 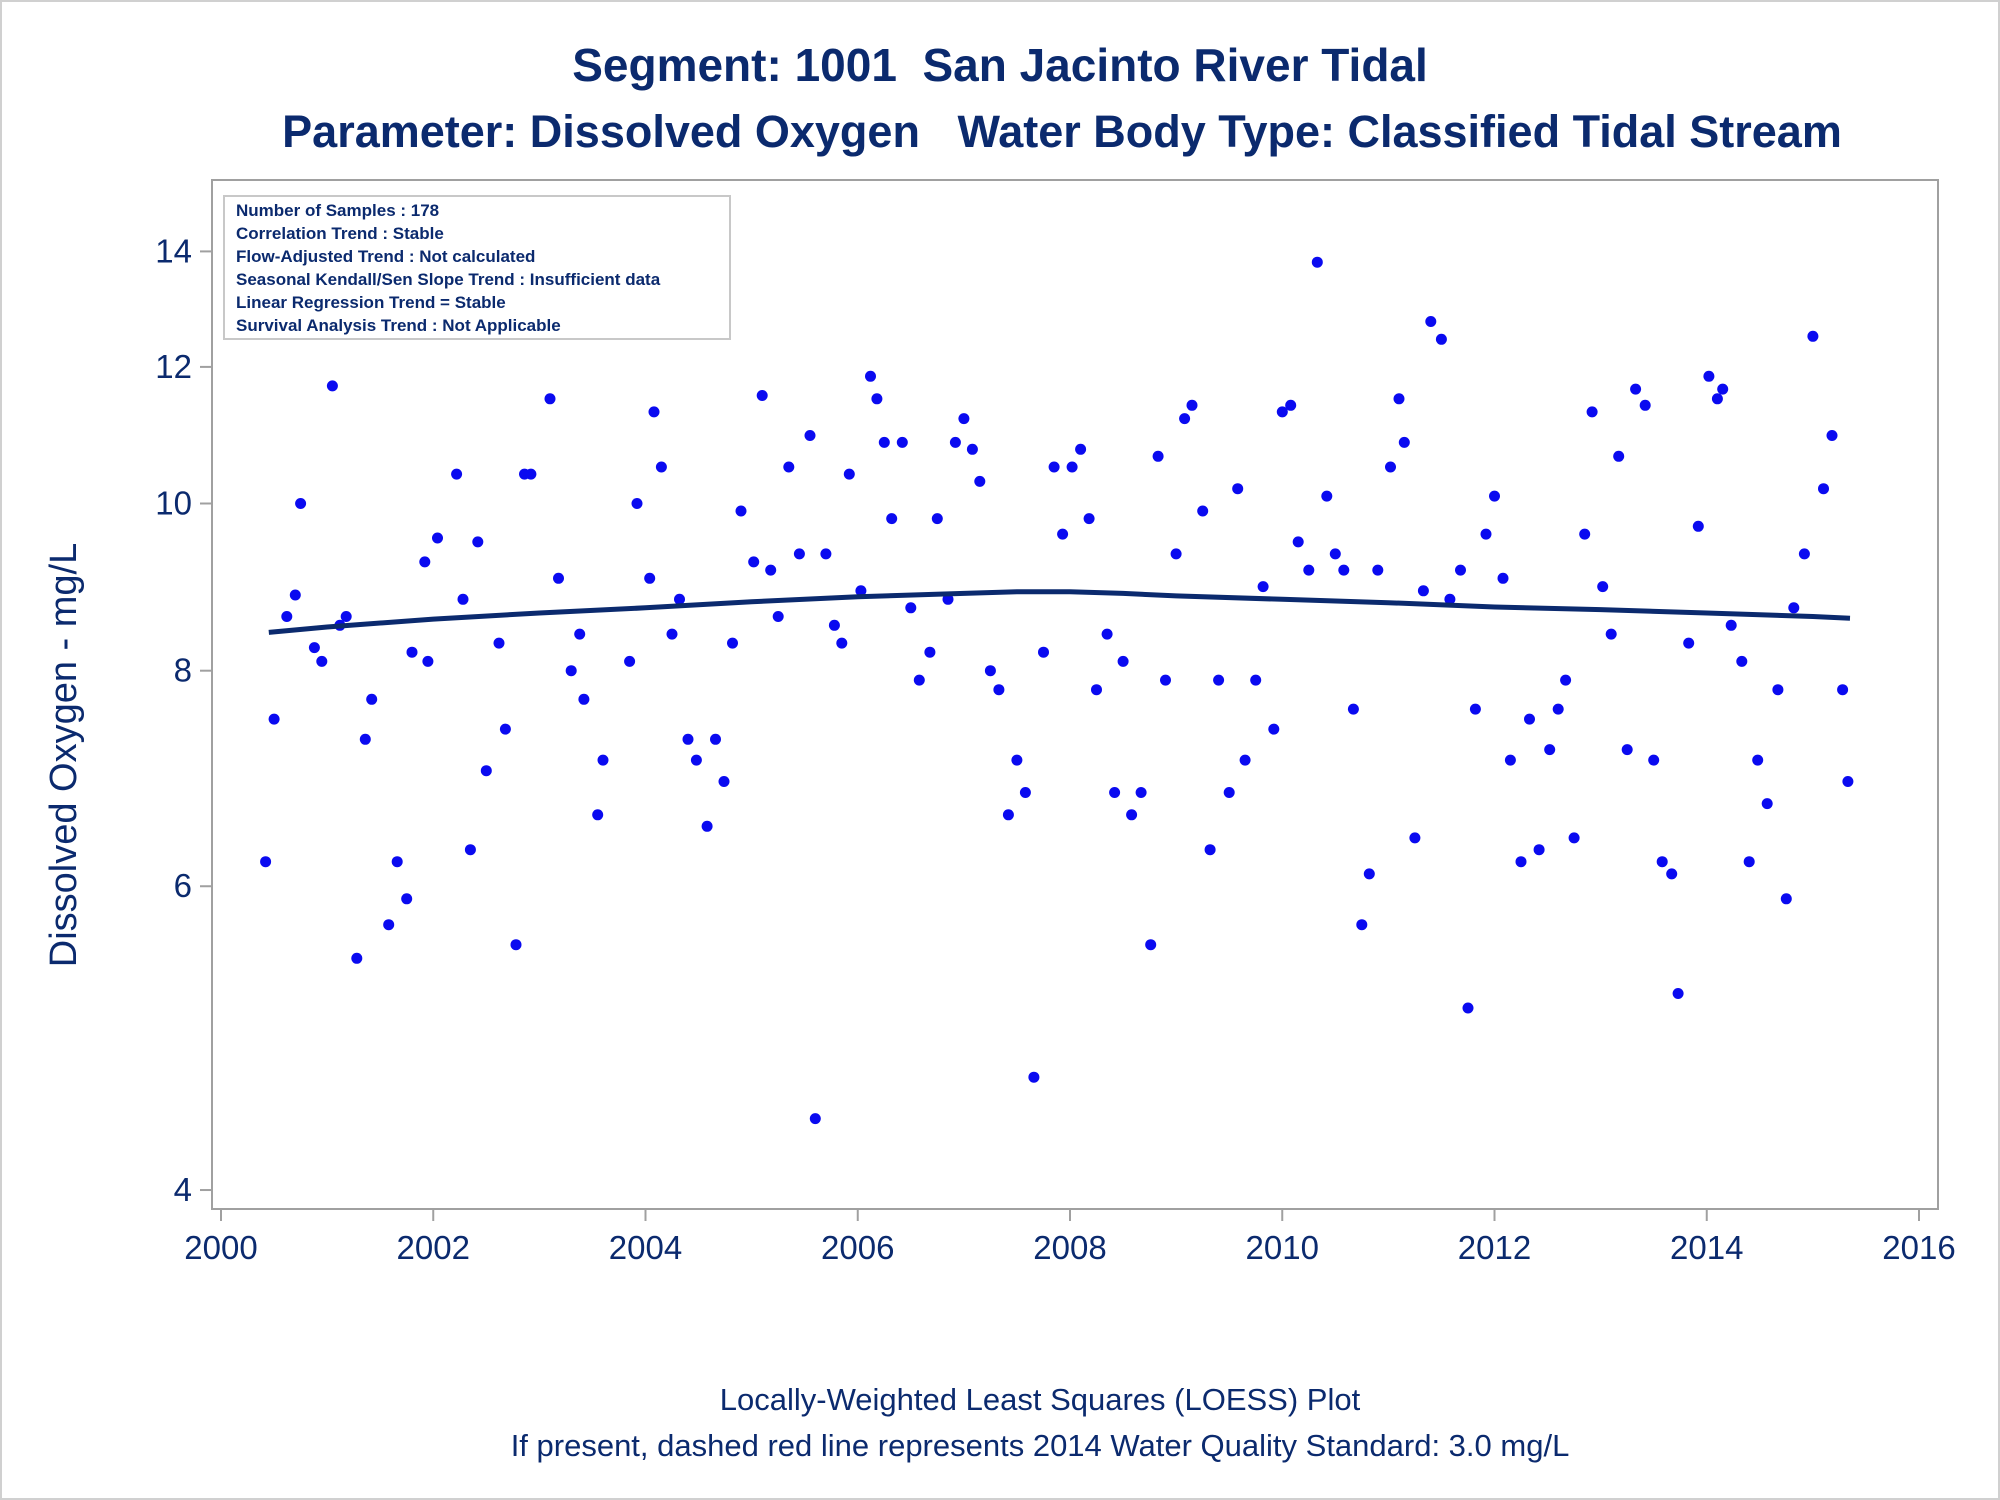 I want to click on loess-curve, so click(x=1059, y=612).